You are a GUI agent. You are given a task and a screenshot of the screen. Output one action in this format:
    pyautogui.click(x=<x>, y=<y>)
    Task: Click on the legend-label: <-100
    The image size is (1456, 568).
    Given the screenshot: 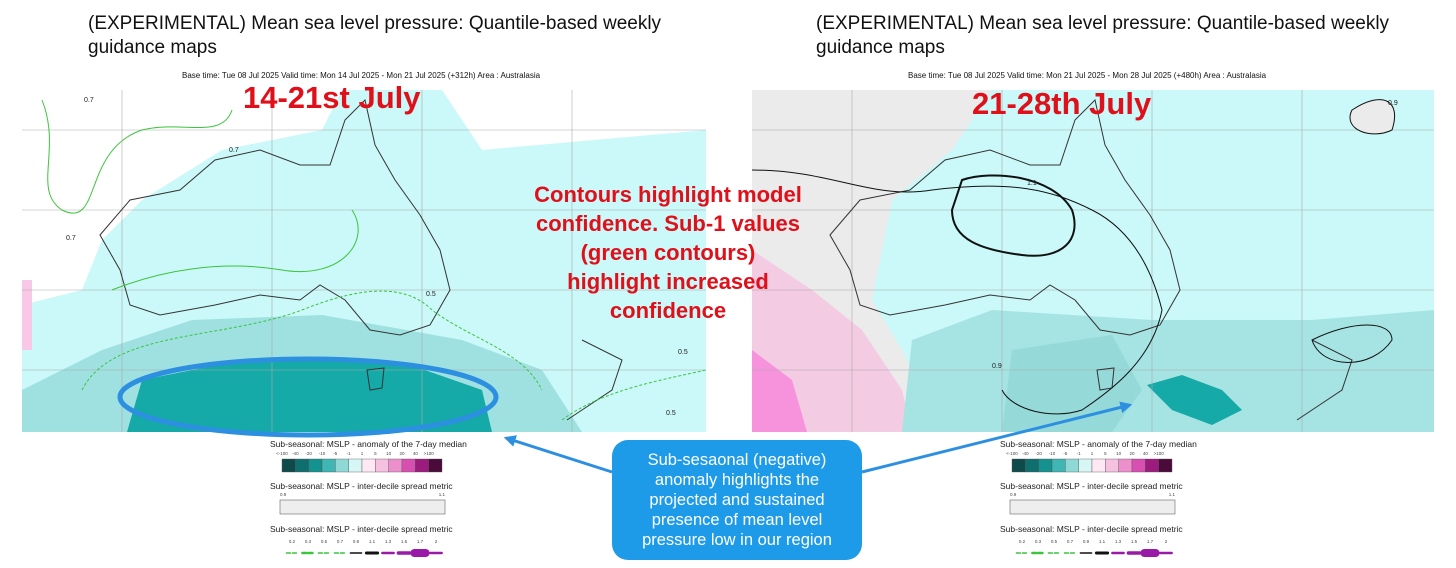 What is the action you would take?
    pyautogui.click(x=1012, y=453)
    